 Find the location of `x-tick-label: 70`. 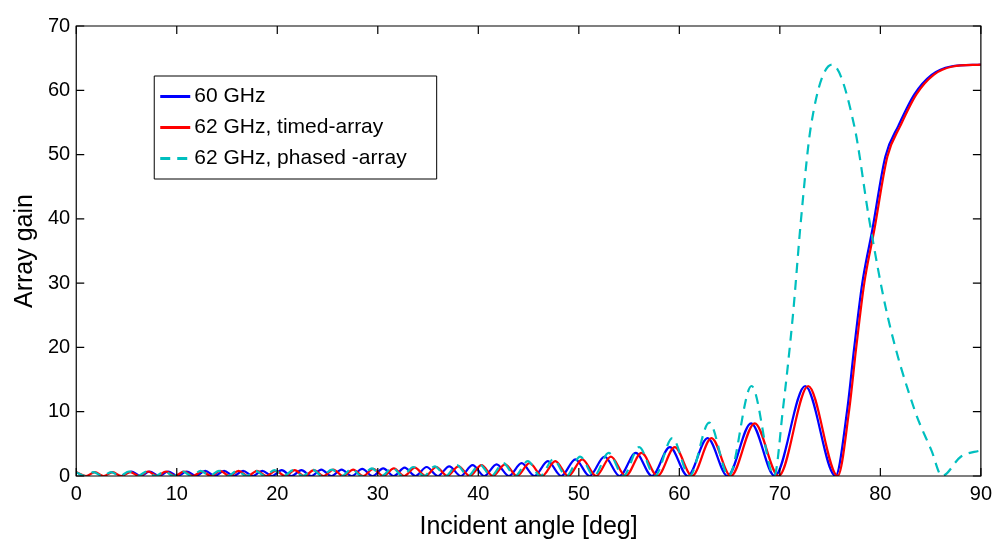

x-tick-label: 70 is located at coordinates (779, 492).